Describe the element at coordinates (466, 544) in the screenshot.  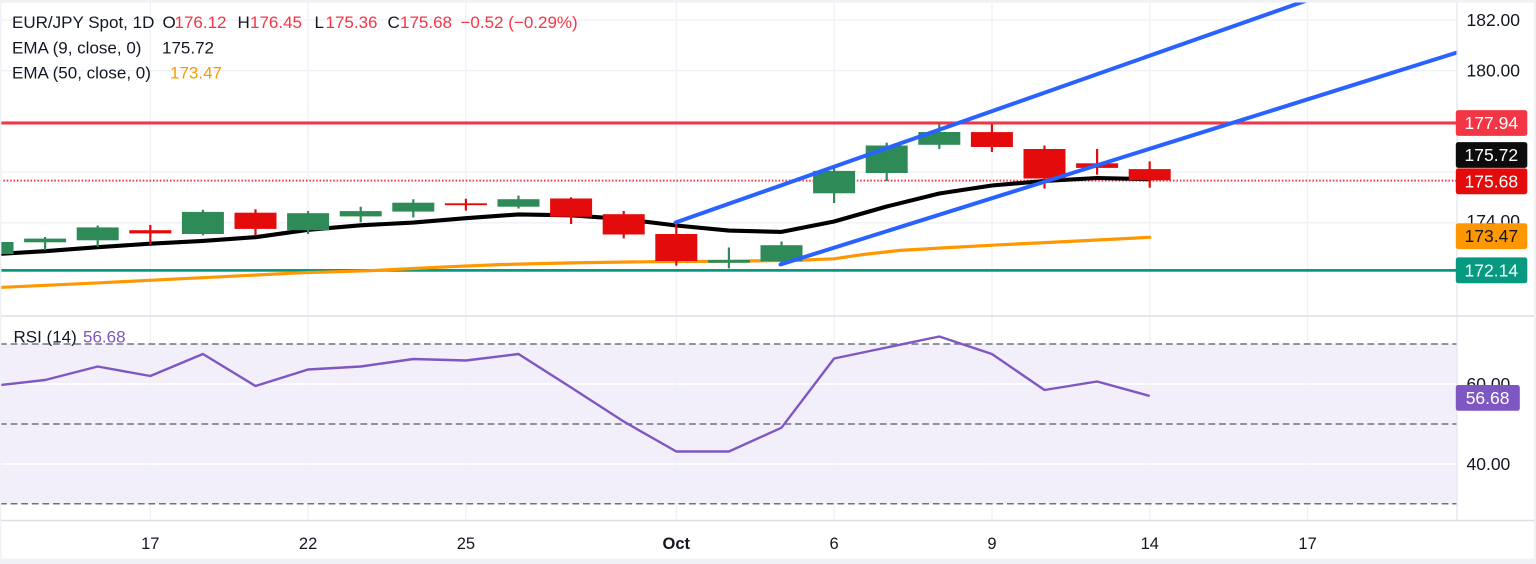
I see `svg-text: 25` at that location.